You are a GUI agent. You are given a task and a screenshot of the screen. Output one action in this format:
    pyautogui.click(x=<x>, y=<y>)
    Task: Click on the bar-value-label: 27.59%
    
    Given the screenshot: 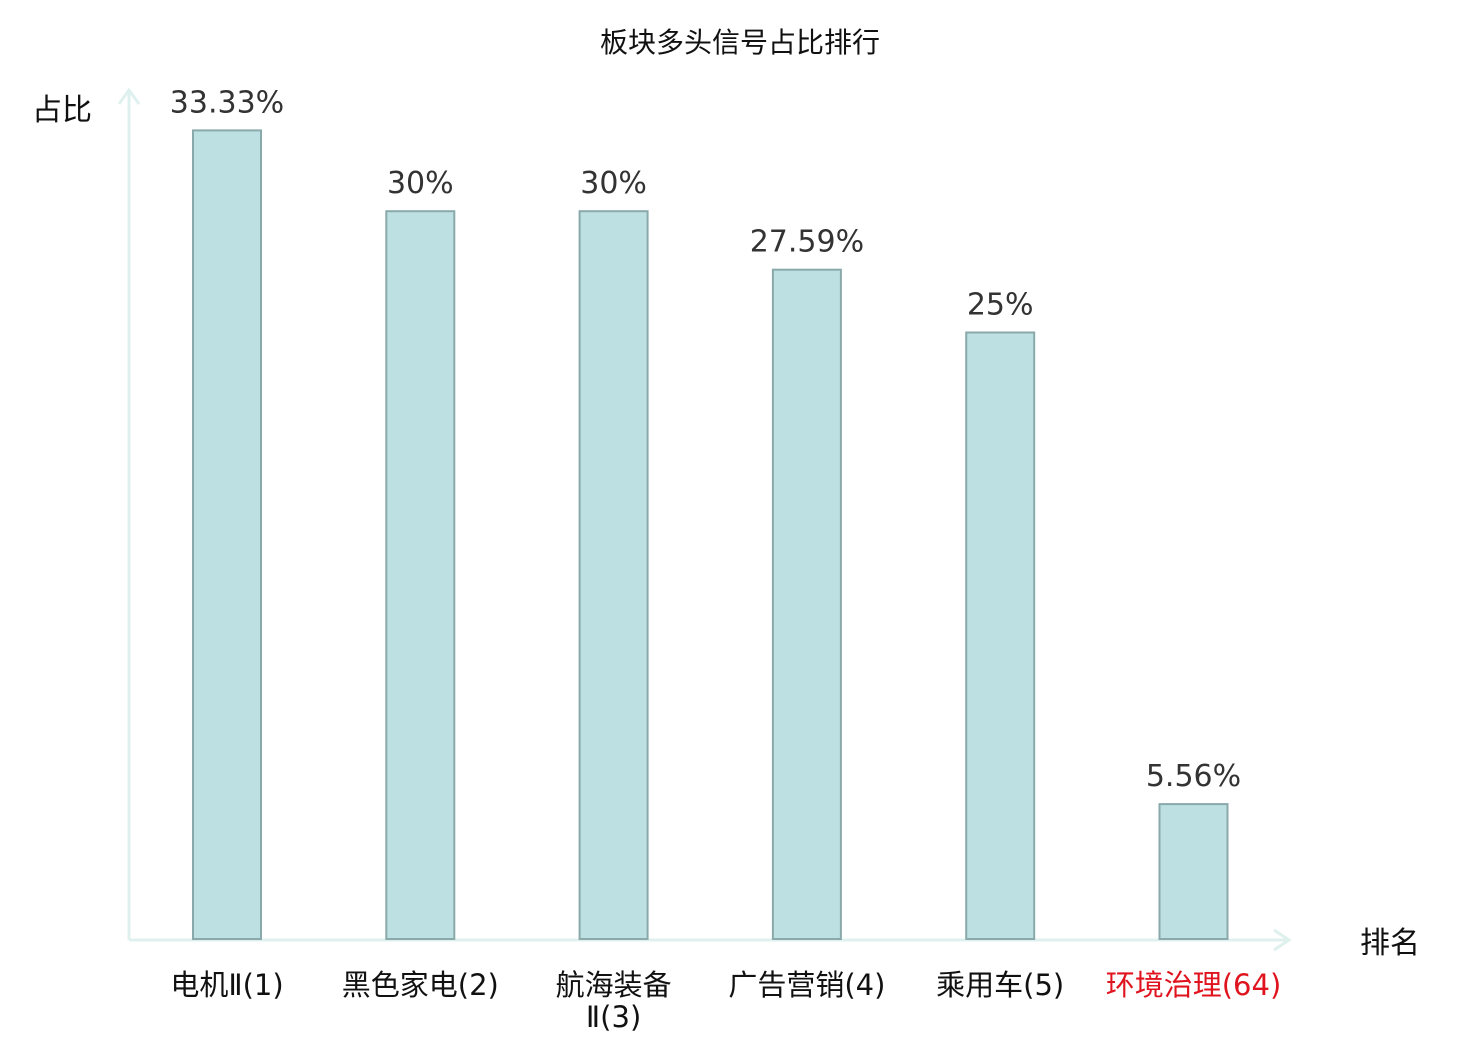 What is the action you would take?
    pyautogui.click(x=807, y=242)
    